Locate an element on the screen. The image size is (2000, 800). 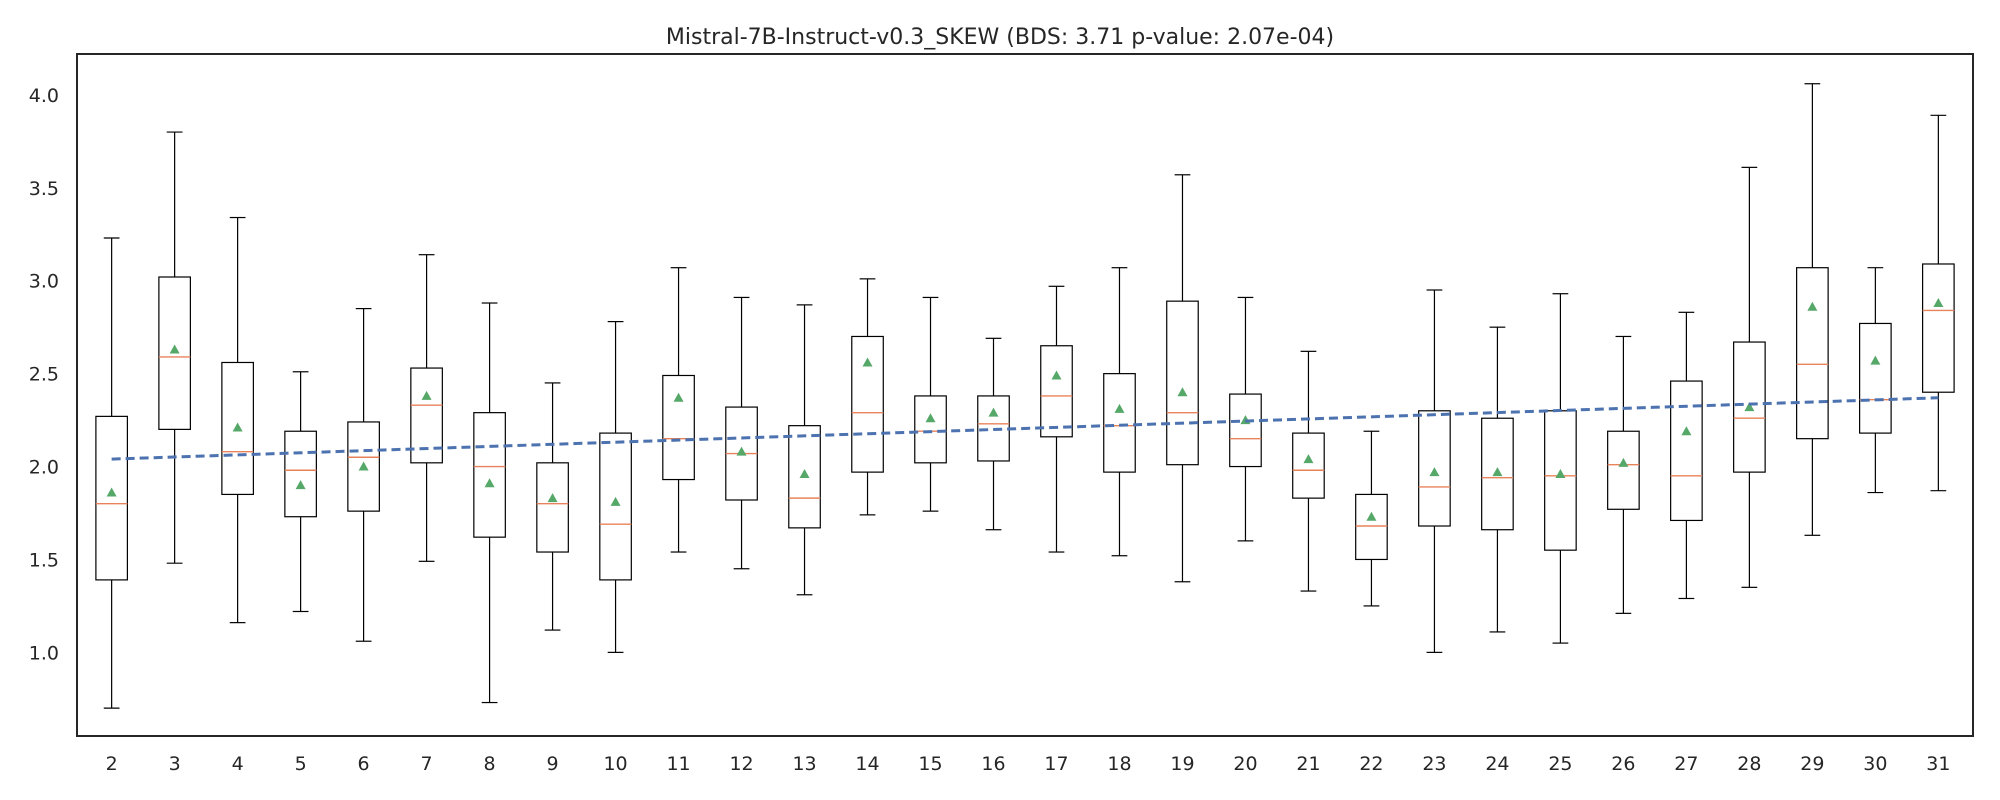
x-tick-label: 20 is located at coordinates (1245, 764).